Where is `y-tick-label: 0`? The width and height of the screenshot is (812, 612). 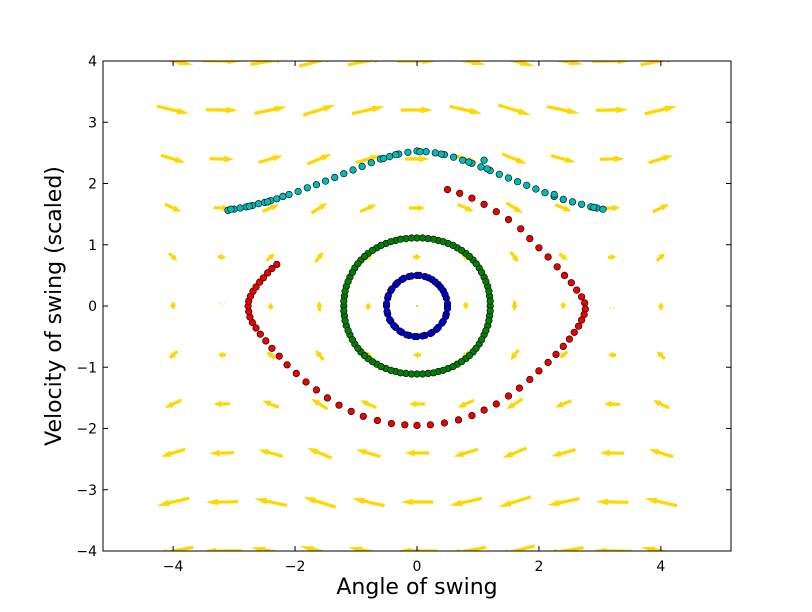 y-tick-label: 0 is located at coordinates (92, 307).